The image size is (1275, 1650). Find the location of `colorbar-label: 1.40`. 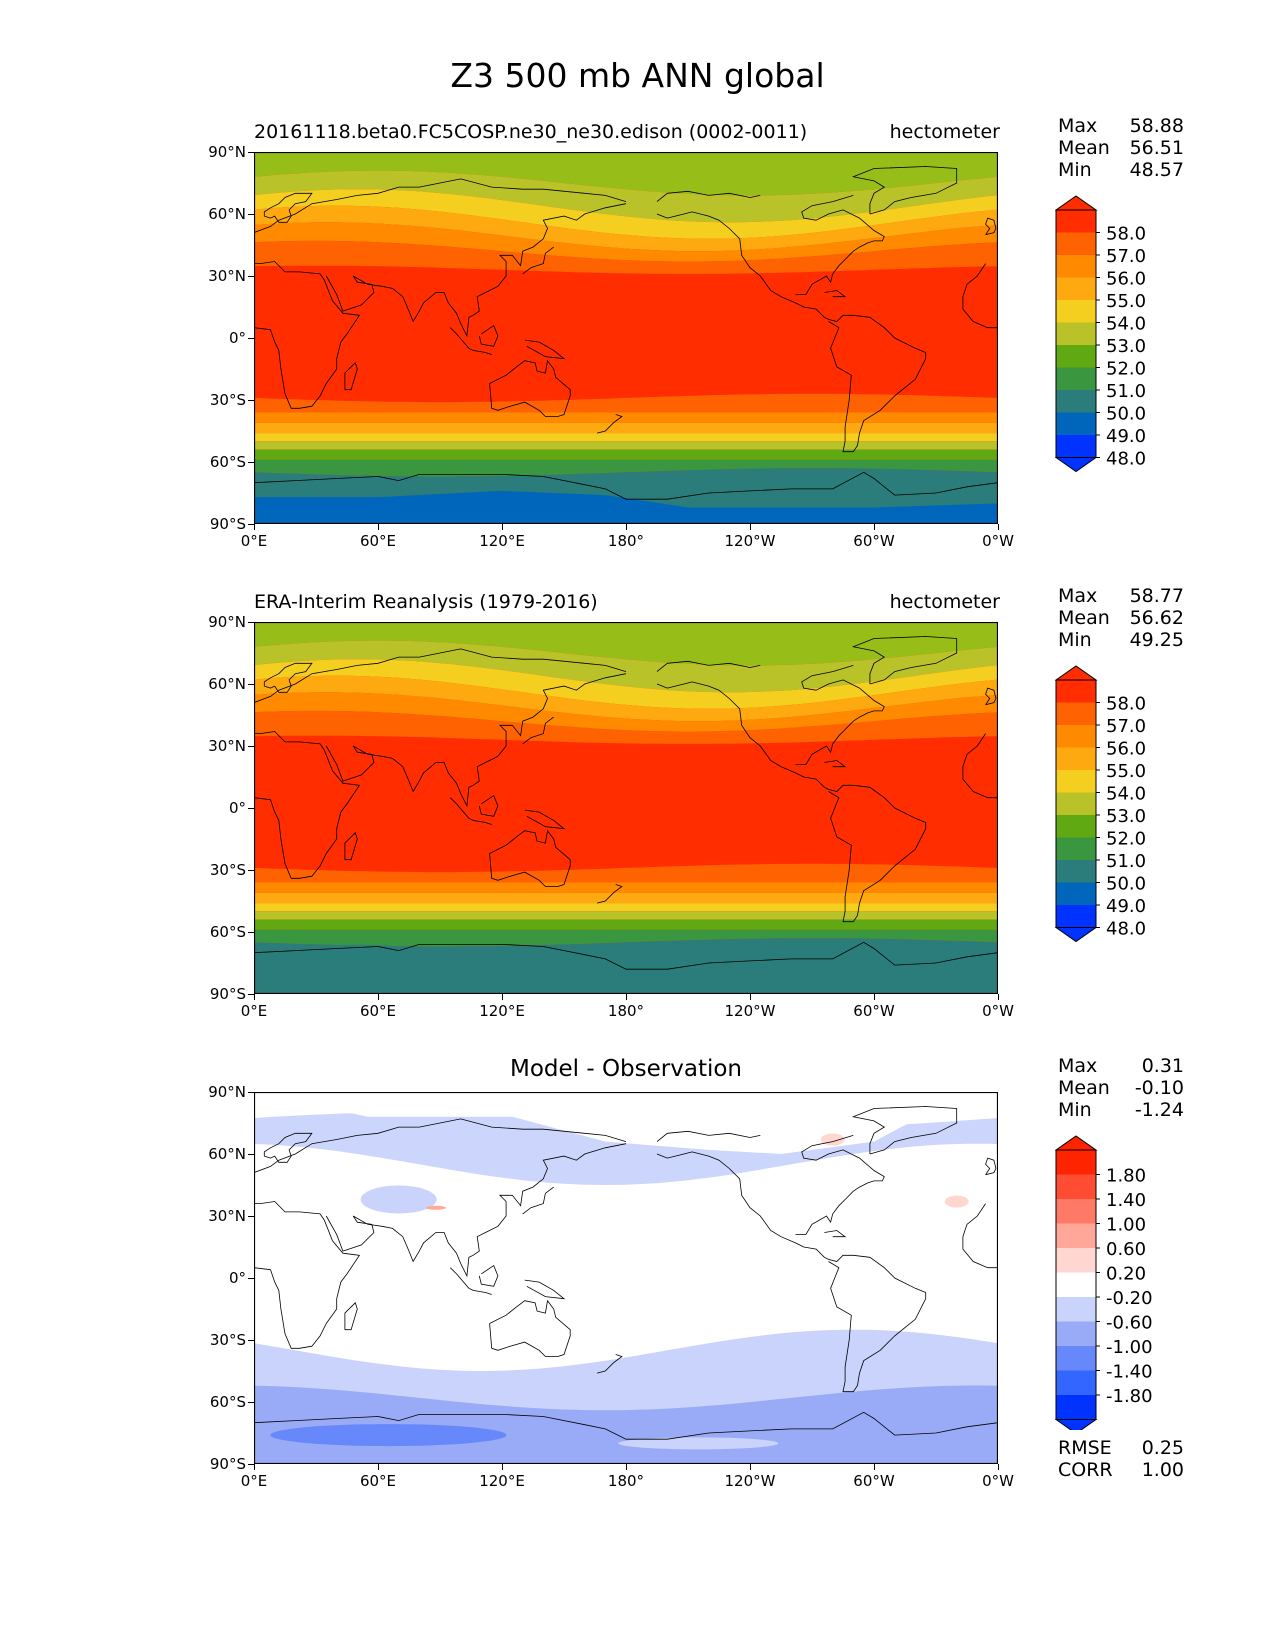

colorbar-label: 1.40 is located at coordinates (1126, 1200).